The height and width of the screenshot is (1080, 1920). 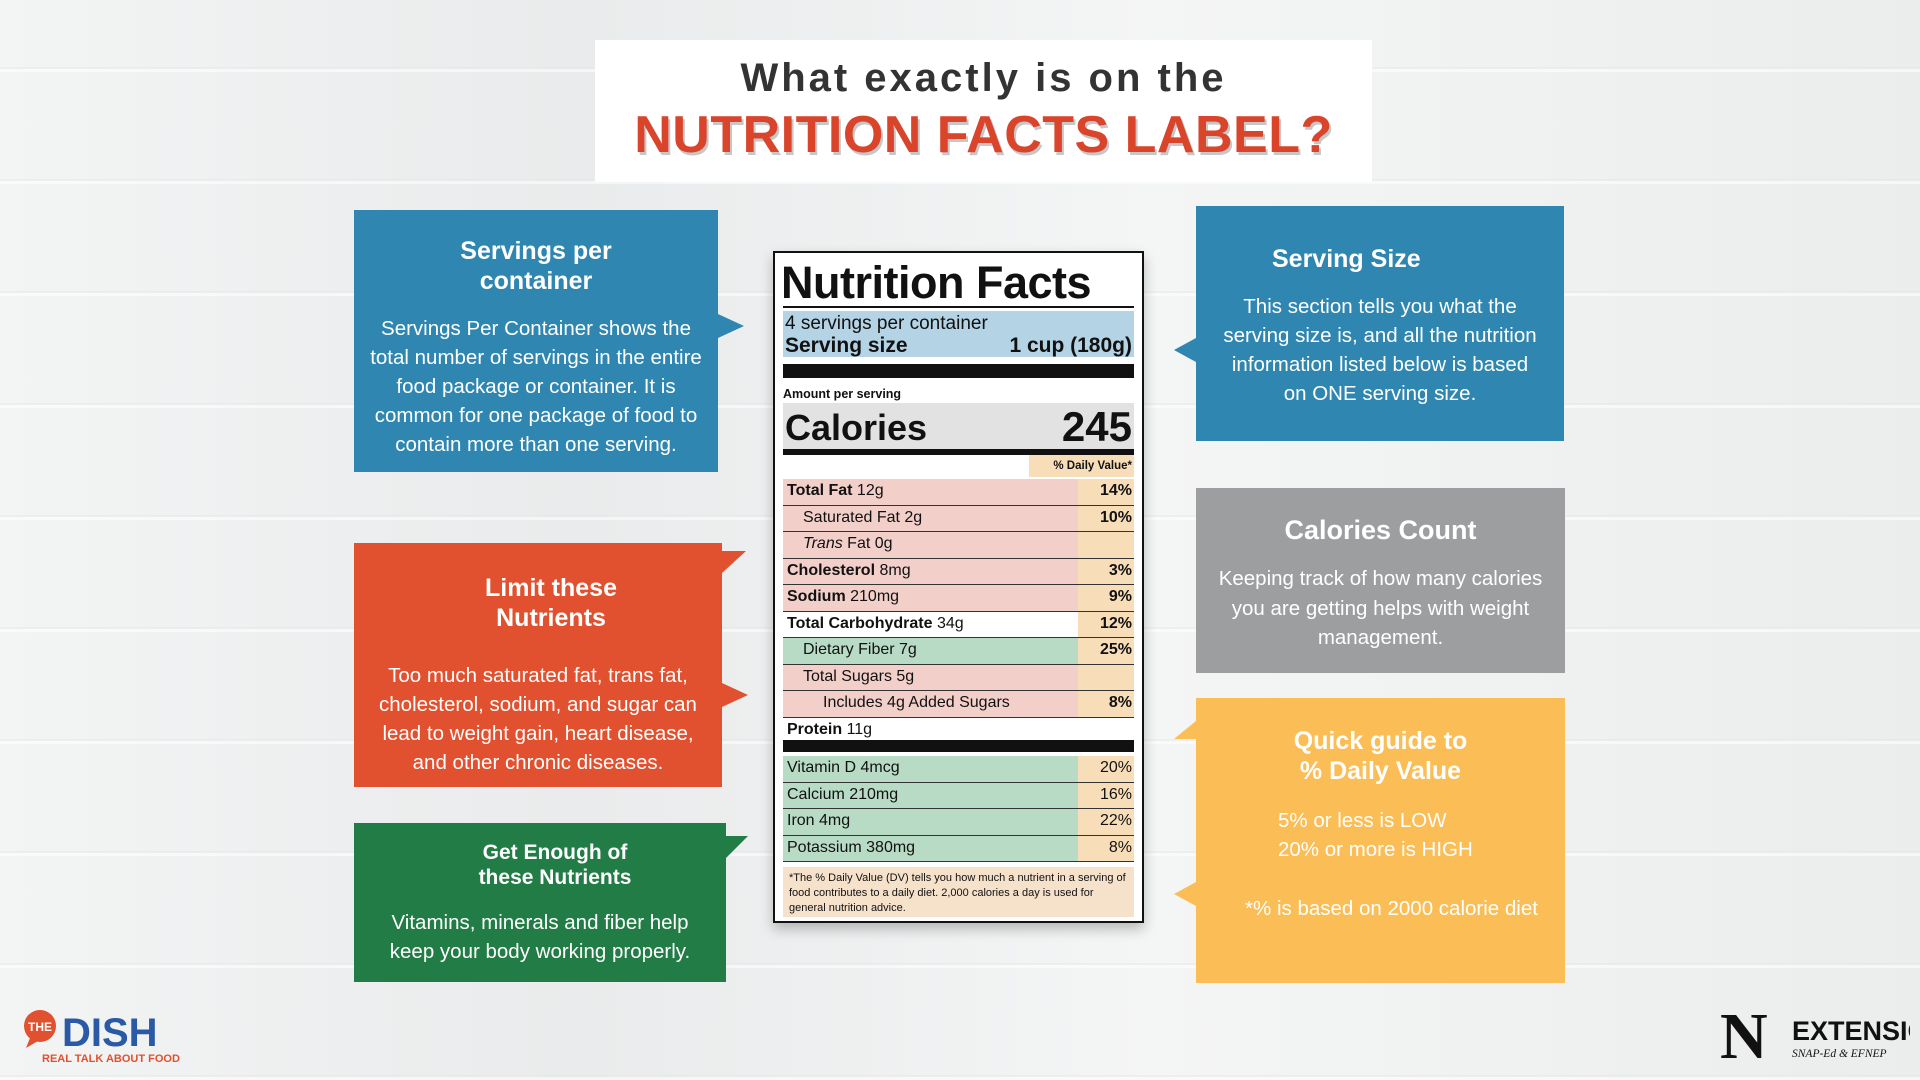 I want to click on nutrient-name: Sodium 210mg, so click(x=926, y=598).